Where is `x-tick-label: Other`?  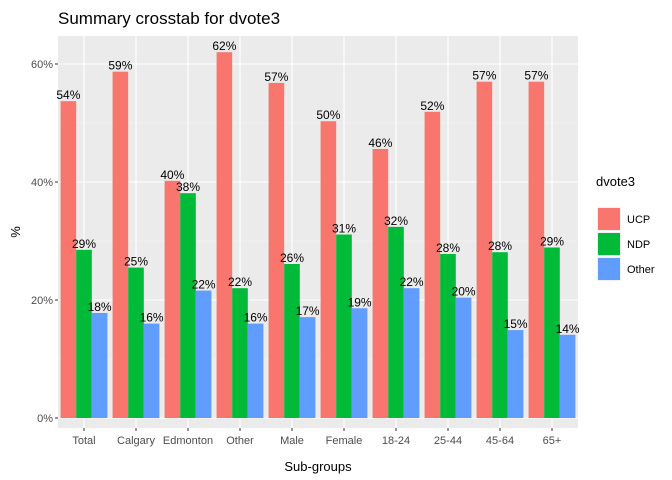 x-tick-label: Other is located at coordinates (240, 441).